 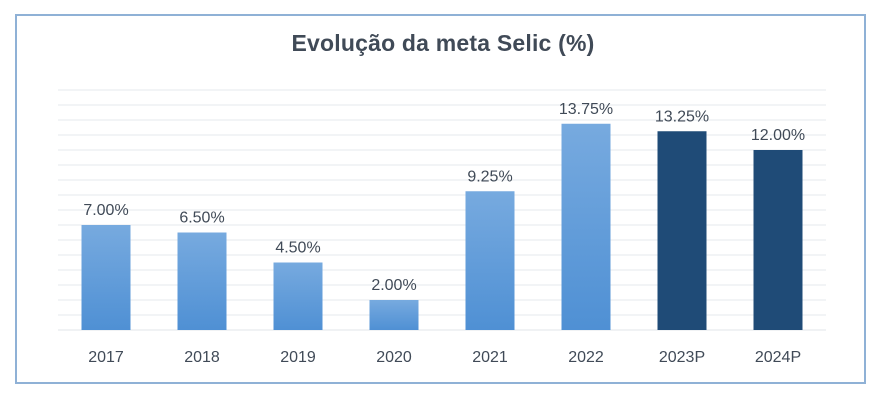 I want to click on x-tick-2019: 2019, so click(x=298, y=357).